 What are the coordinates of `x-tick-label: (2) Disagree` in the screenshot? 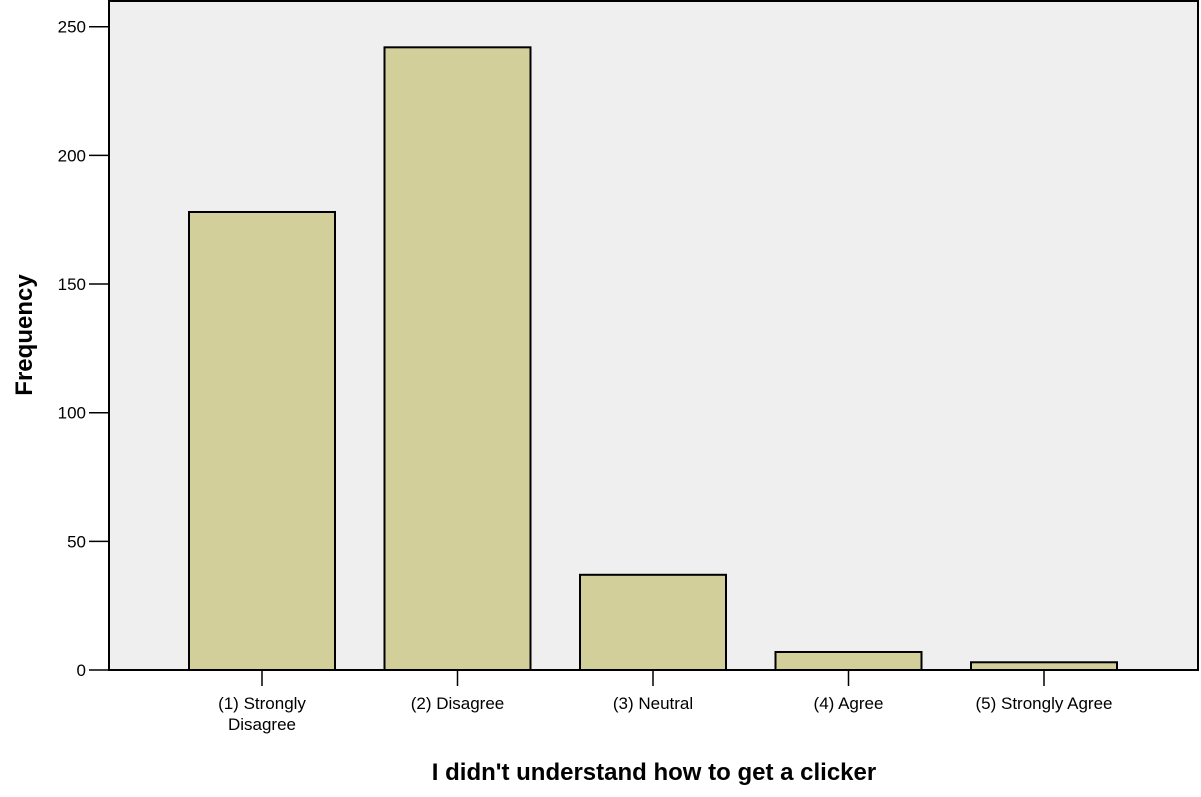 It's located at (458, 703).